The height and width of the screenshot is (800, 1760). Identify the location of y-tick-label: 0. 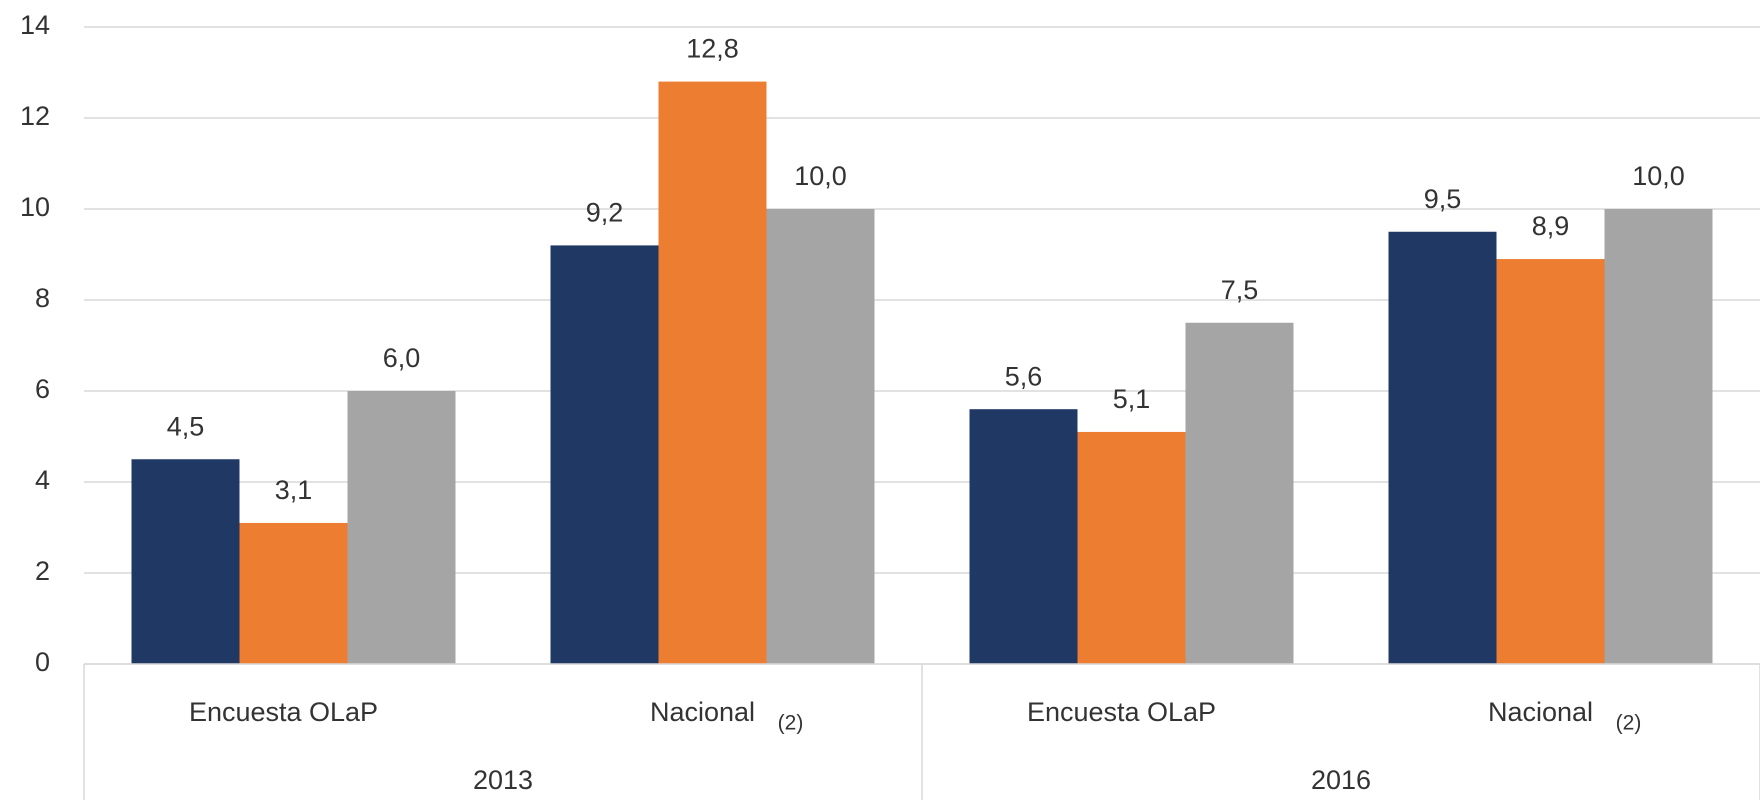
(42, 662).